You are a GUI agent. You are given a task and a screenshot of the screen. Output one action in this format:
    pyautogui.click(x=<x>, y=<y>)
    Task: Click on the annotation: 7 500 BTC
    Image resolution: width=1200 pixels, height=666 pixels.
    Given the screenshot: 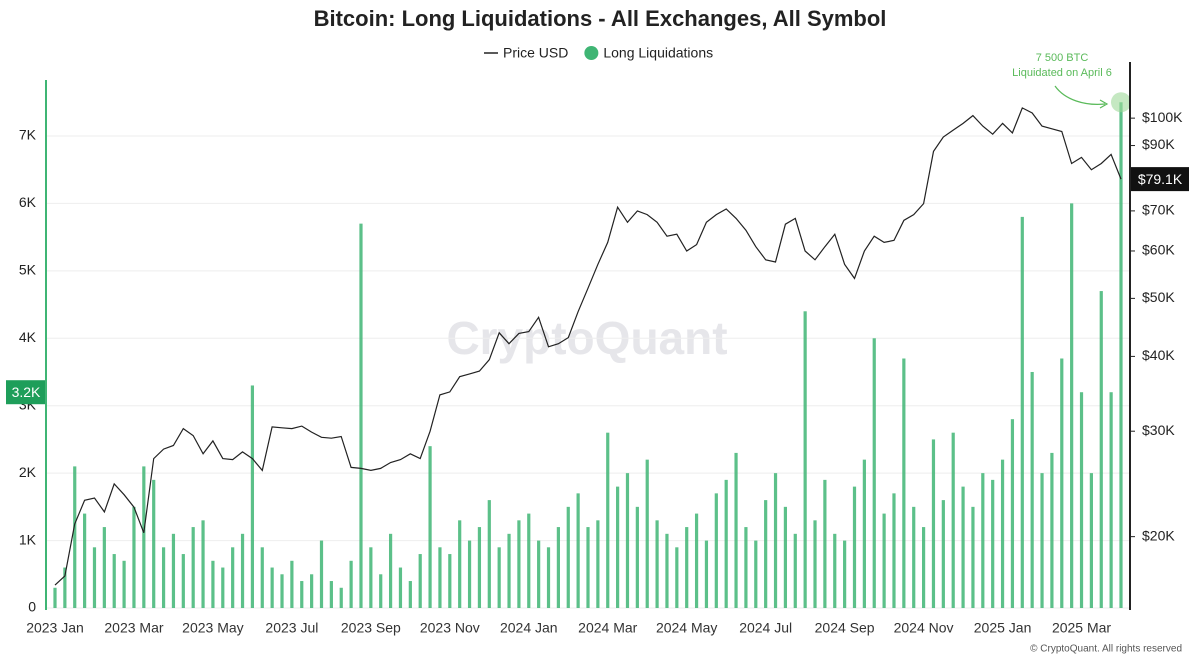 What is the action you would take?
    pyautogui.click(x=1062, y=58)
    